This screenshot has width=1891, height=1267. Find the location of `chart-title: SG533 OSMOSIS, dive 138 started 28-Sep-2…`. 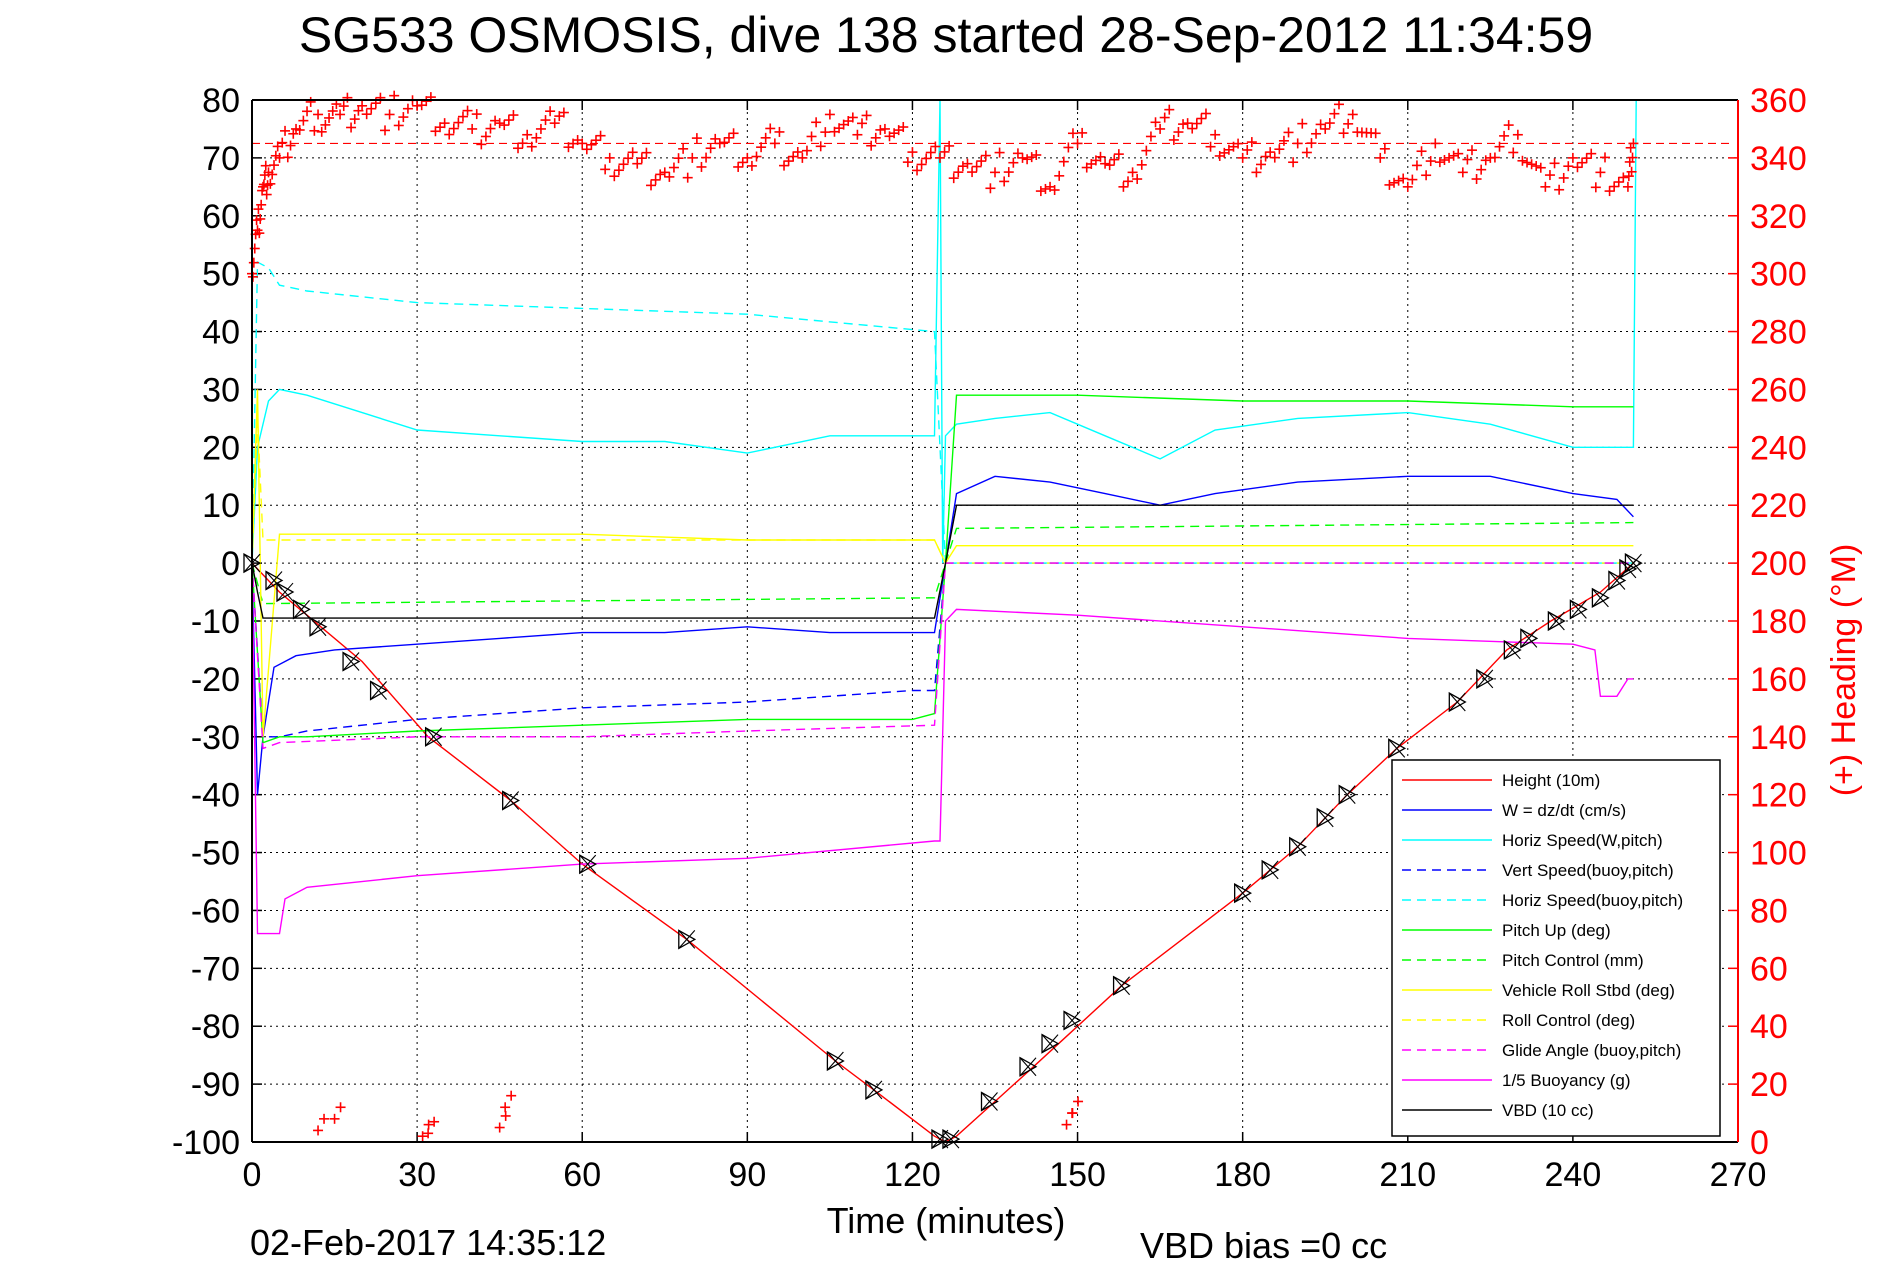

chart-title: SG533 OSMOSIS, dive 138 started 28-Sep-2… is located at coordinates (946, 35).